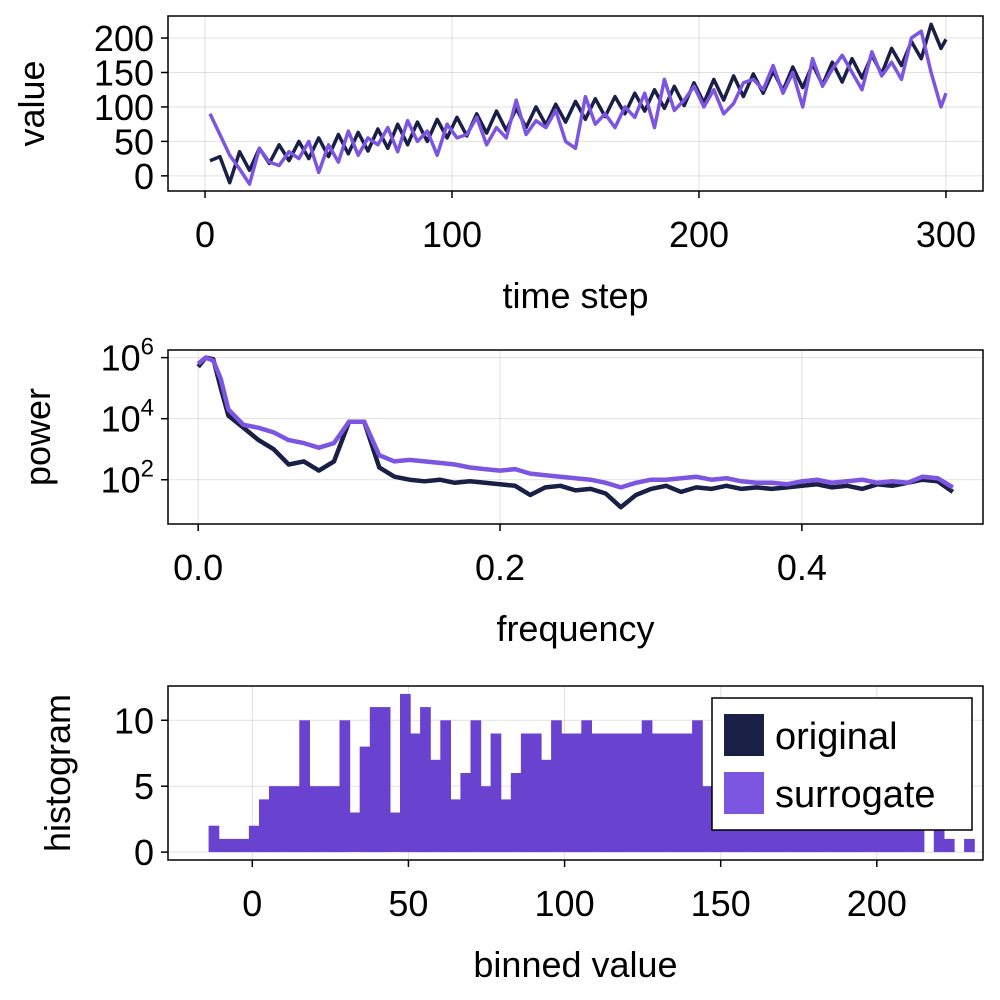 The width and height of the screenshot is (1000, 1000). Describe the element at coordinates (836, 737) in the screenshot. I see `legend-label-original: original` at that location.